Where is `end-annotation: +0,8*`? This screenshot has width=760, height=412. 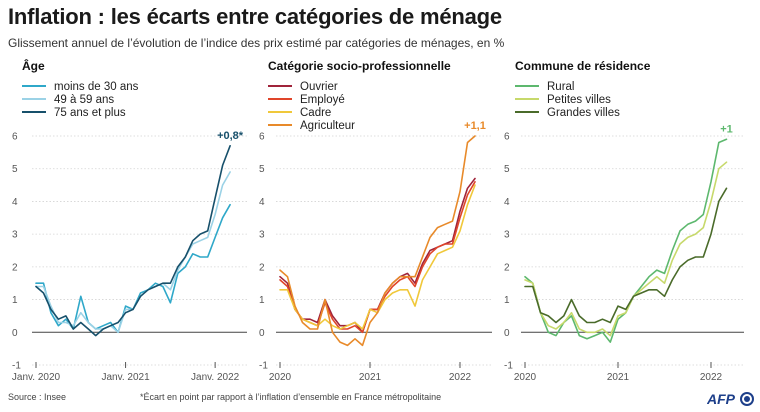 end-annotation: +0,8* is located at coordinates (230, 136).